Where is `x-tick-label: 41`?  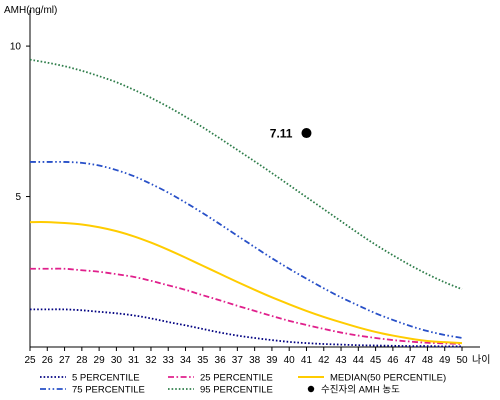
x-tick-label: 41 is located at coordinates (307, 360).